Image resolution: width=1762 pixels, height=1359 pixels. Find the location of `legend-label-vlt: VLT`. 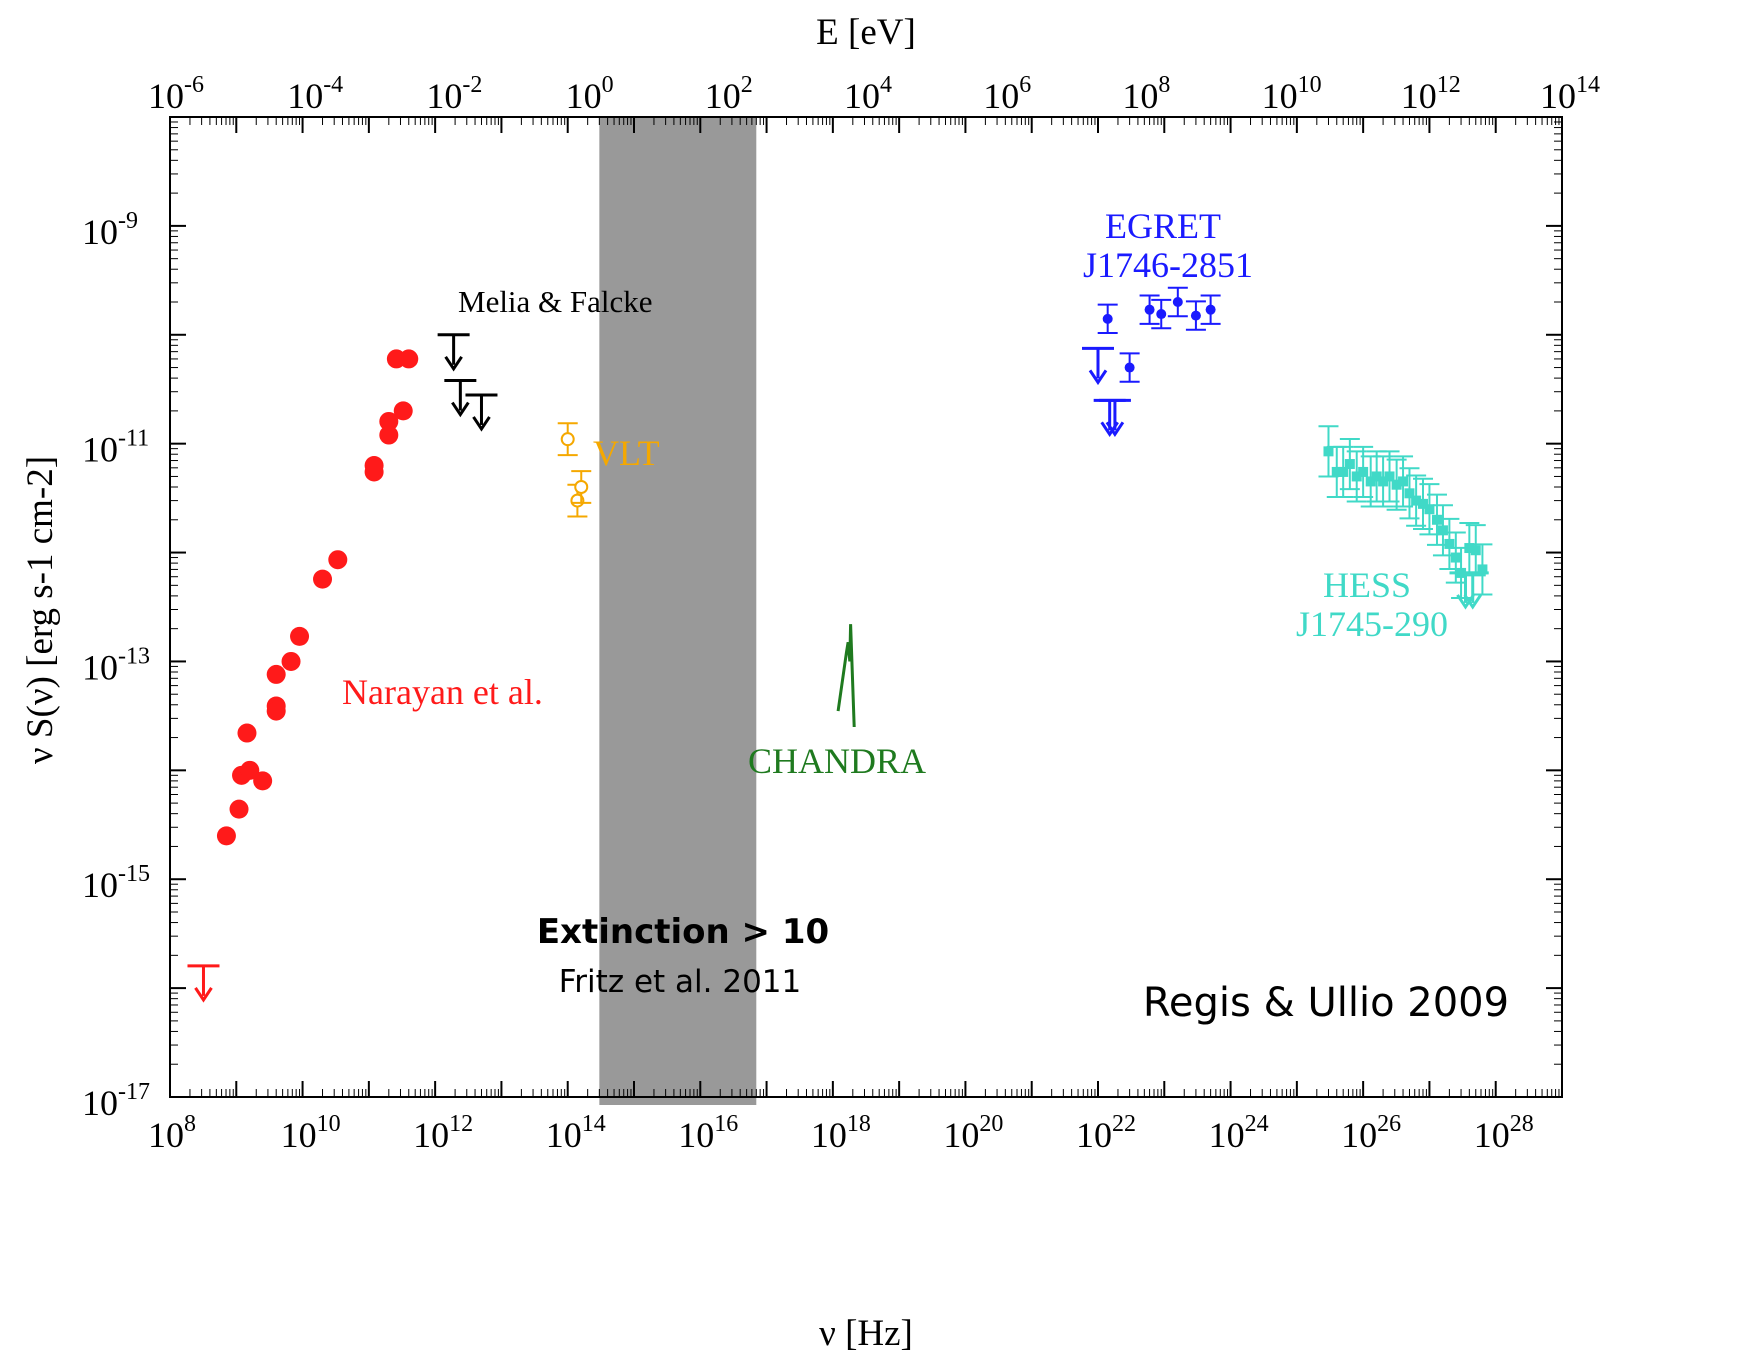

legend-label-vlt: VLT is located at coordinates (626, 453).